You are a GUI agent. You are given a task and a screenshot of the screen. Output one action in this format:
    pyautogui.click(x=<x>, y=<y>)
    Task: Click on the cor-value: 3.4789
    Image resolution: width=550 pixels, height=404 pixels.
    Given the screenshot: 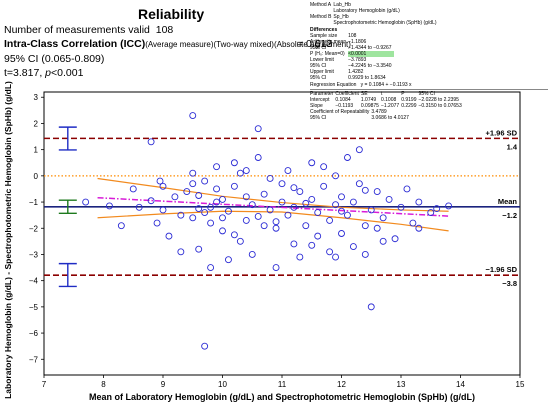 What is the action you would take?
    pyautogui.click(x=379, y=112)
    